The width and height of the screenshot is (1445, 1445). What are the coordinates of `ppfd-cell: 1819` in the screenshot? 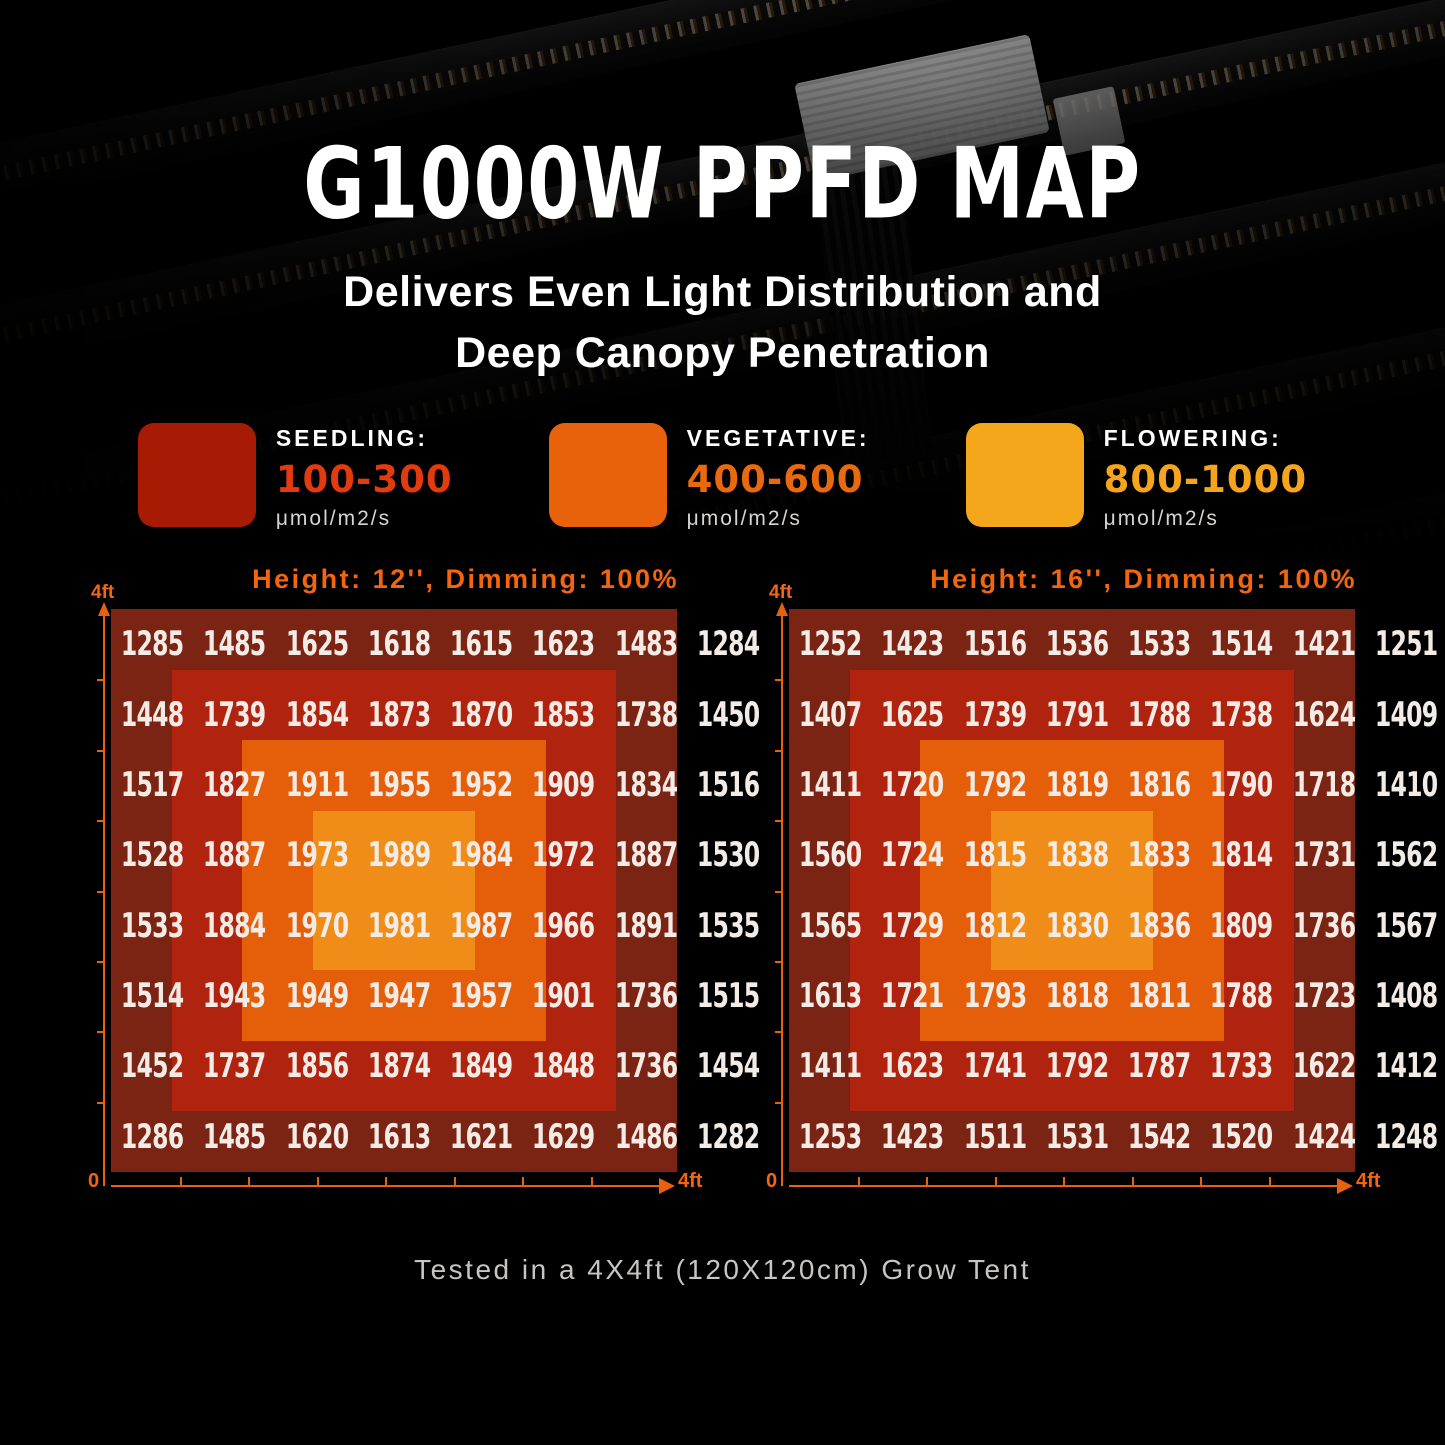 It's located at (1077, 785).